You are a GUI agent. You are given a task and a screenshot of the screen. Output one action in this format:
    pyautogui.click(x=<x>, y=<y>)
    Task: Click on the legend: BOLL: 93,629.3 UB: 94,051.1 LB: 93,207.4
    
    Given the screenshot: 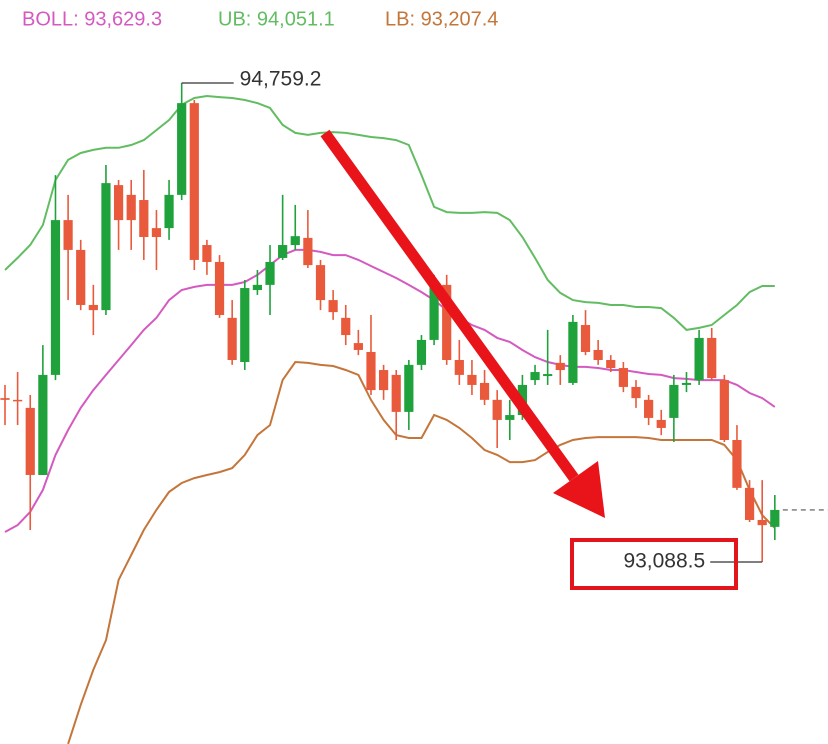 What is the action you would take?
    pyautogui.click(x=260, y=19)
    